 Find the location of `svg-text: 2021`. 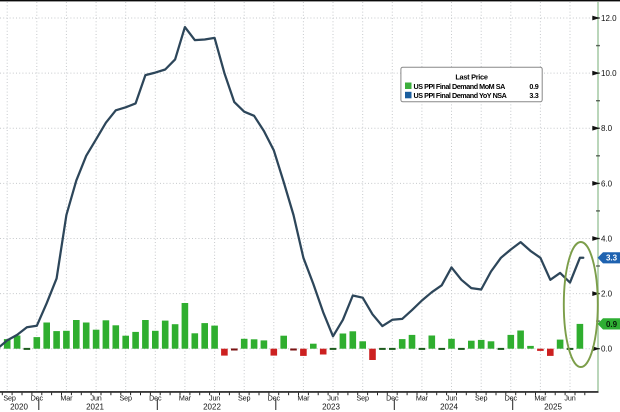

svg-text: 2021 is located at coordinates (95, 407).